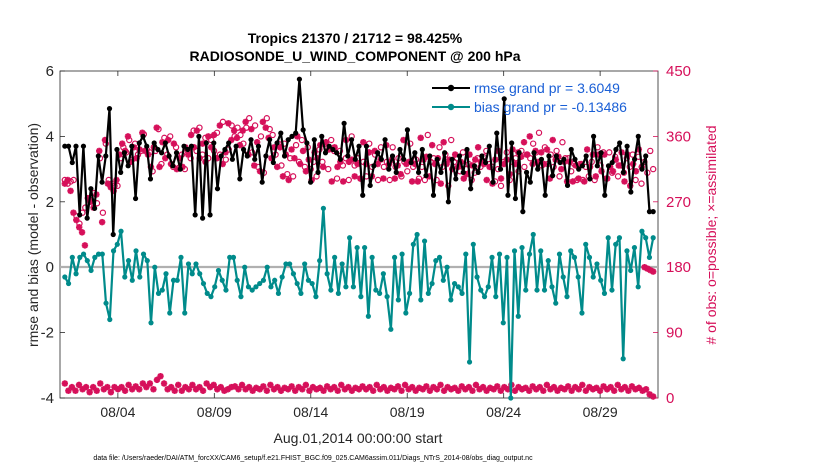 The width and height of the screenshot is (830, 470). I want to click on obs-assimilated-markers, so click(359, 386).